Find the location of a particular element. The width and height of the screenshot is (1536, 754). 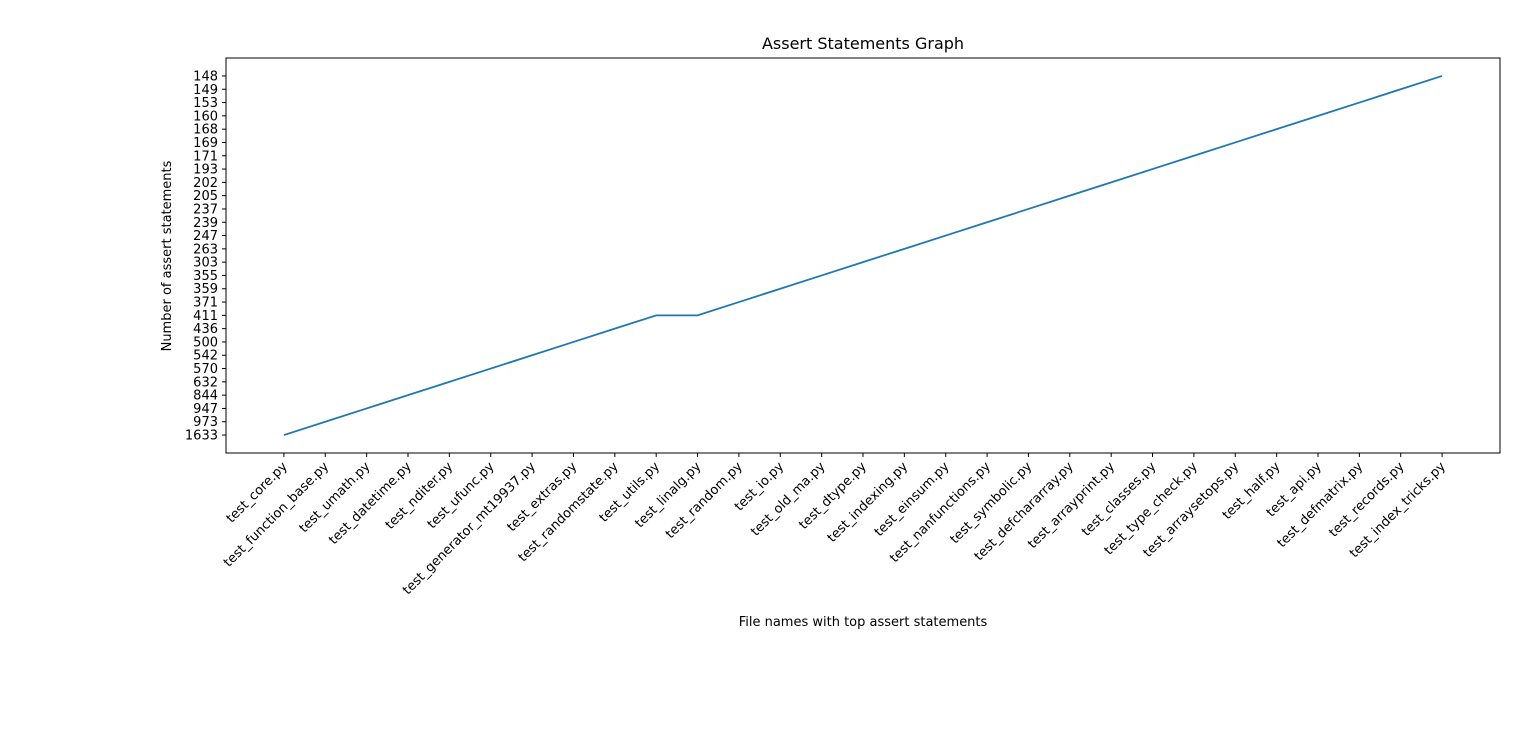

y-tick-label: 355 is located at coordinates (205, 276).